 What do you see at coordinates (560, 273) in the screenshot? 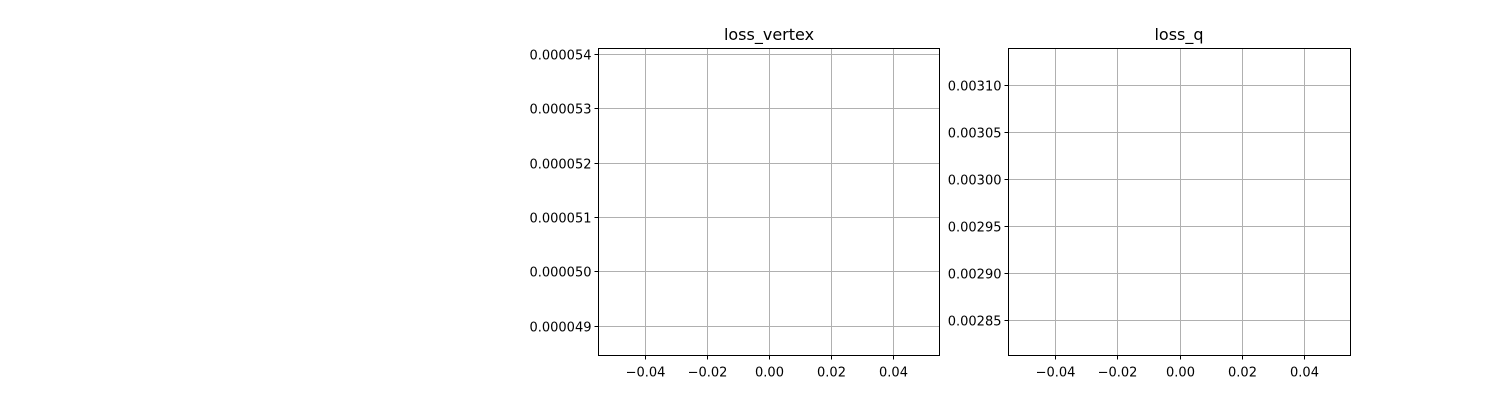
I see `y-tick-label: 0.000050` at bounding box center [560, 273].